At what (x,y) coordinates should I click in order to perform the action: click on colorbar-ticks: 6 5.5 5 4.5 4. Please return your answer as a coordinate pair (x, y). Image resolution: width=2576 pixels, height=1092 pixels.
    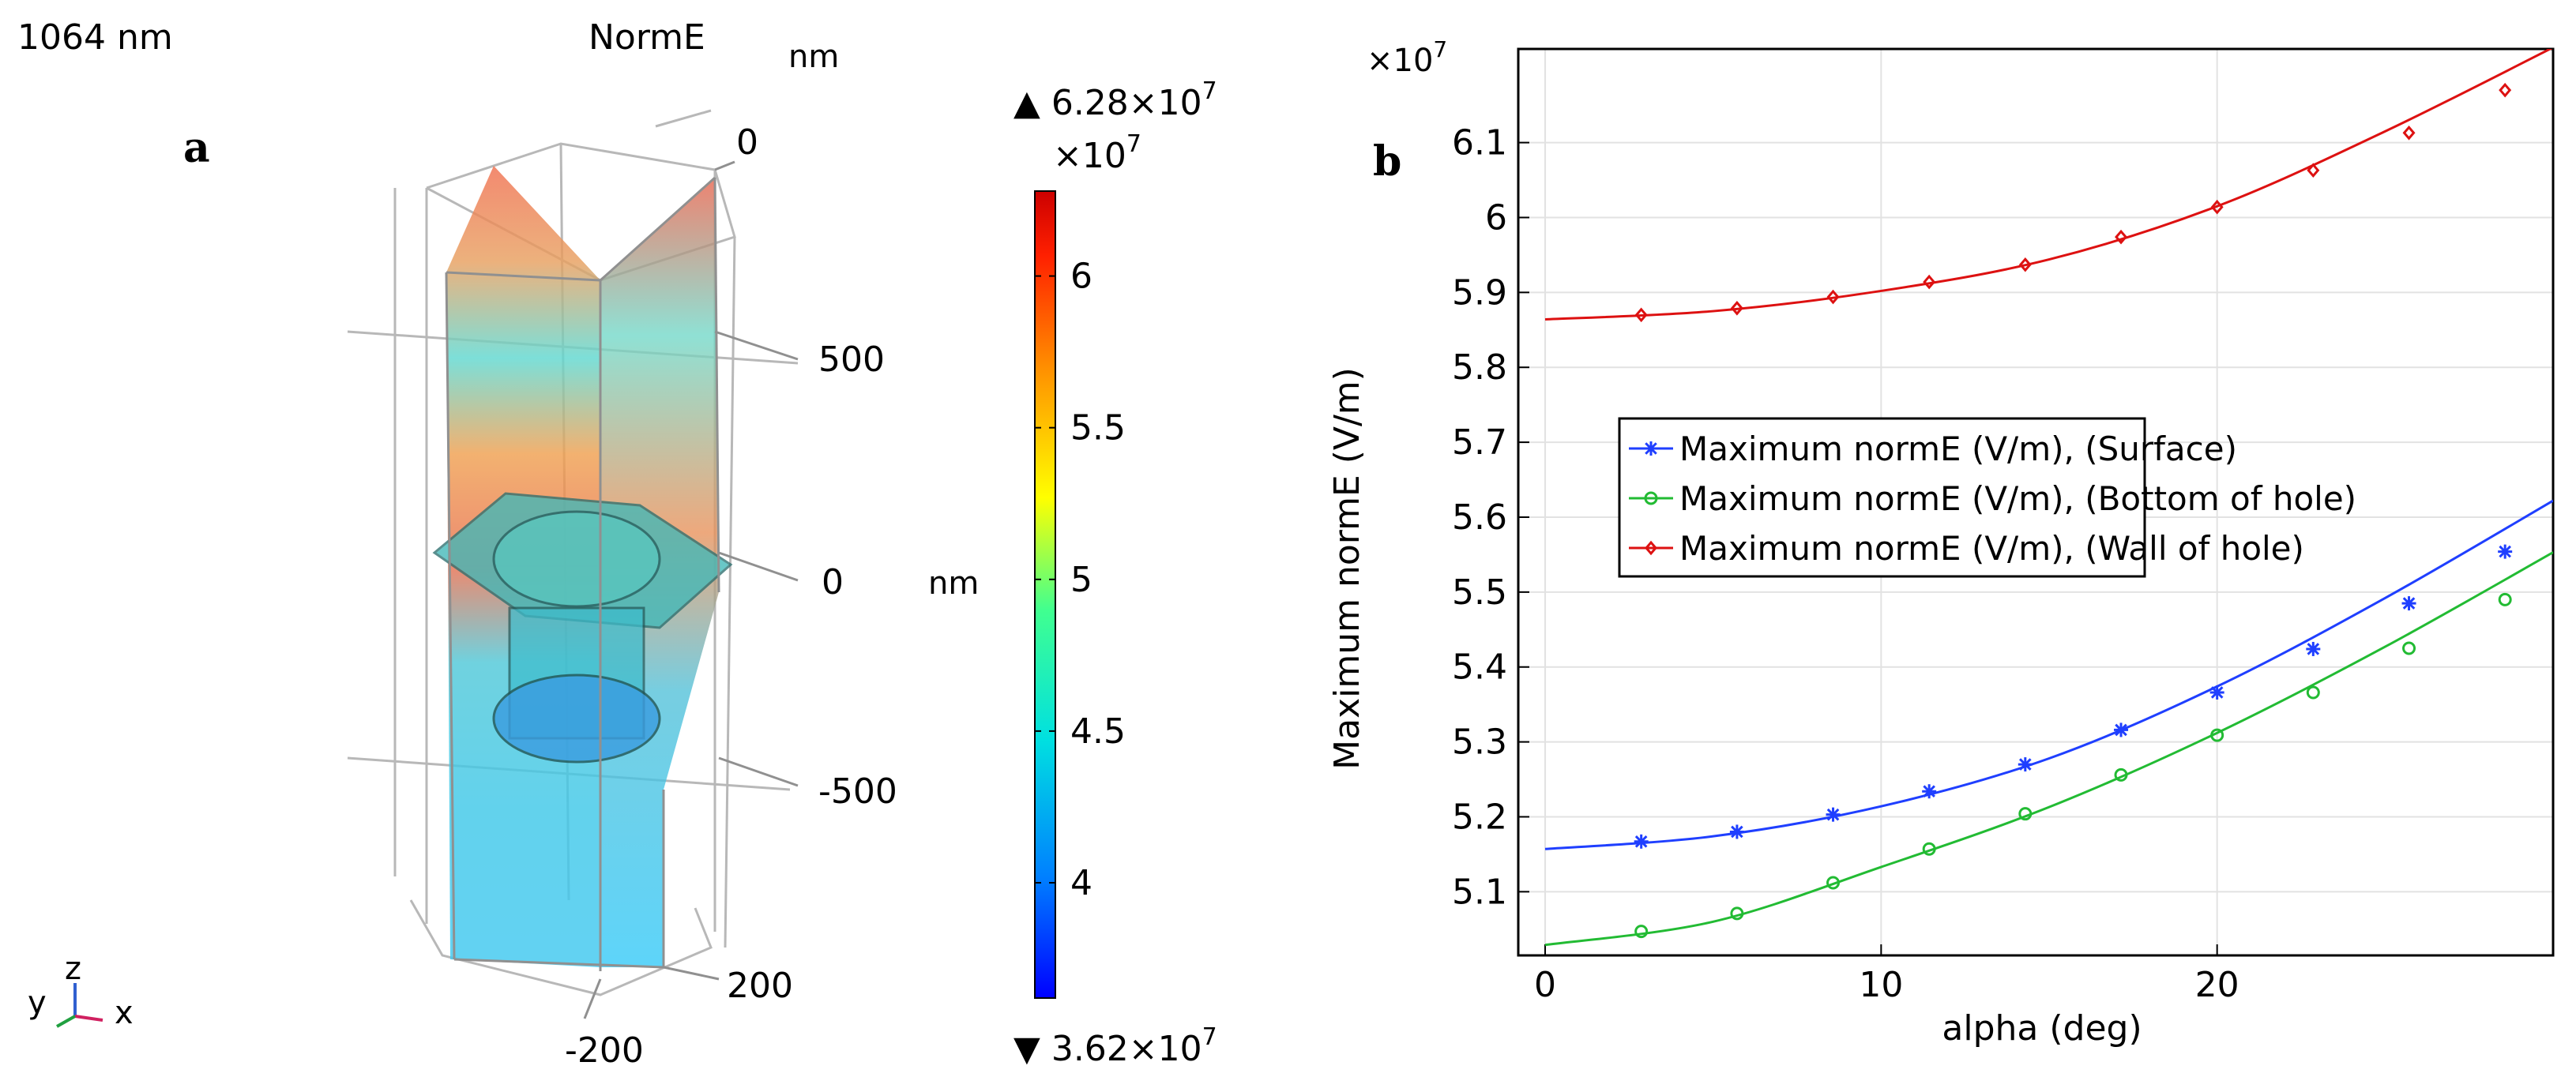
    Looking at the image, I should click on (1080, 580).